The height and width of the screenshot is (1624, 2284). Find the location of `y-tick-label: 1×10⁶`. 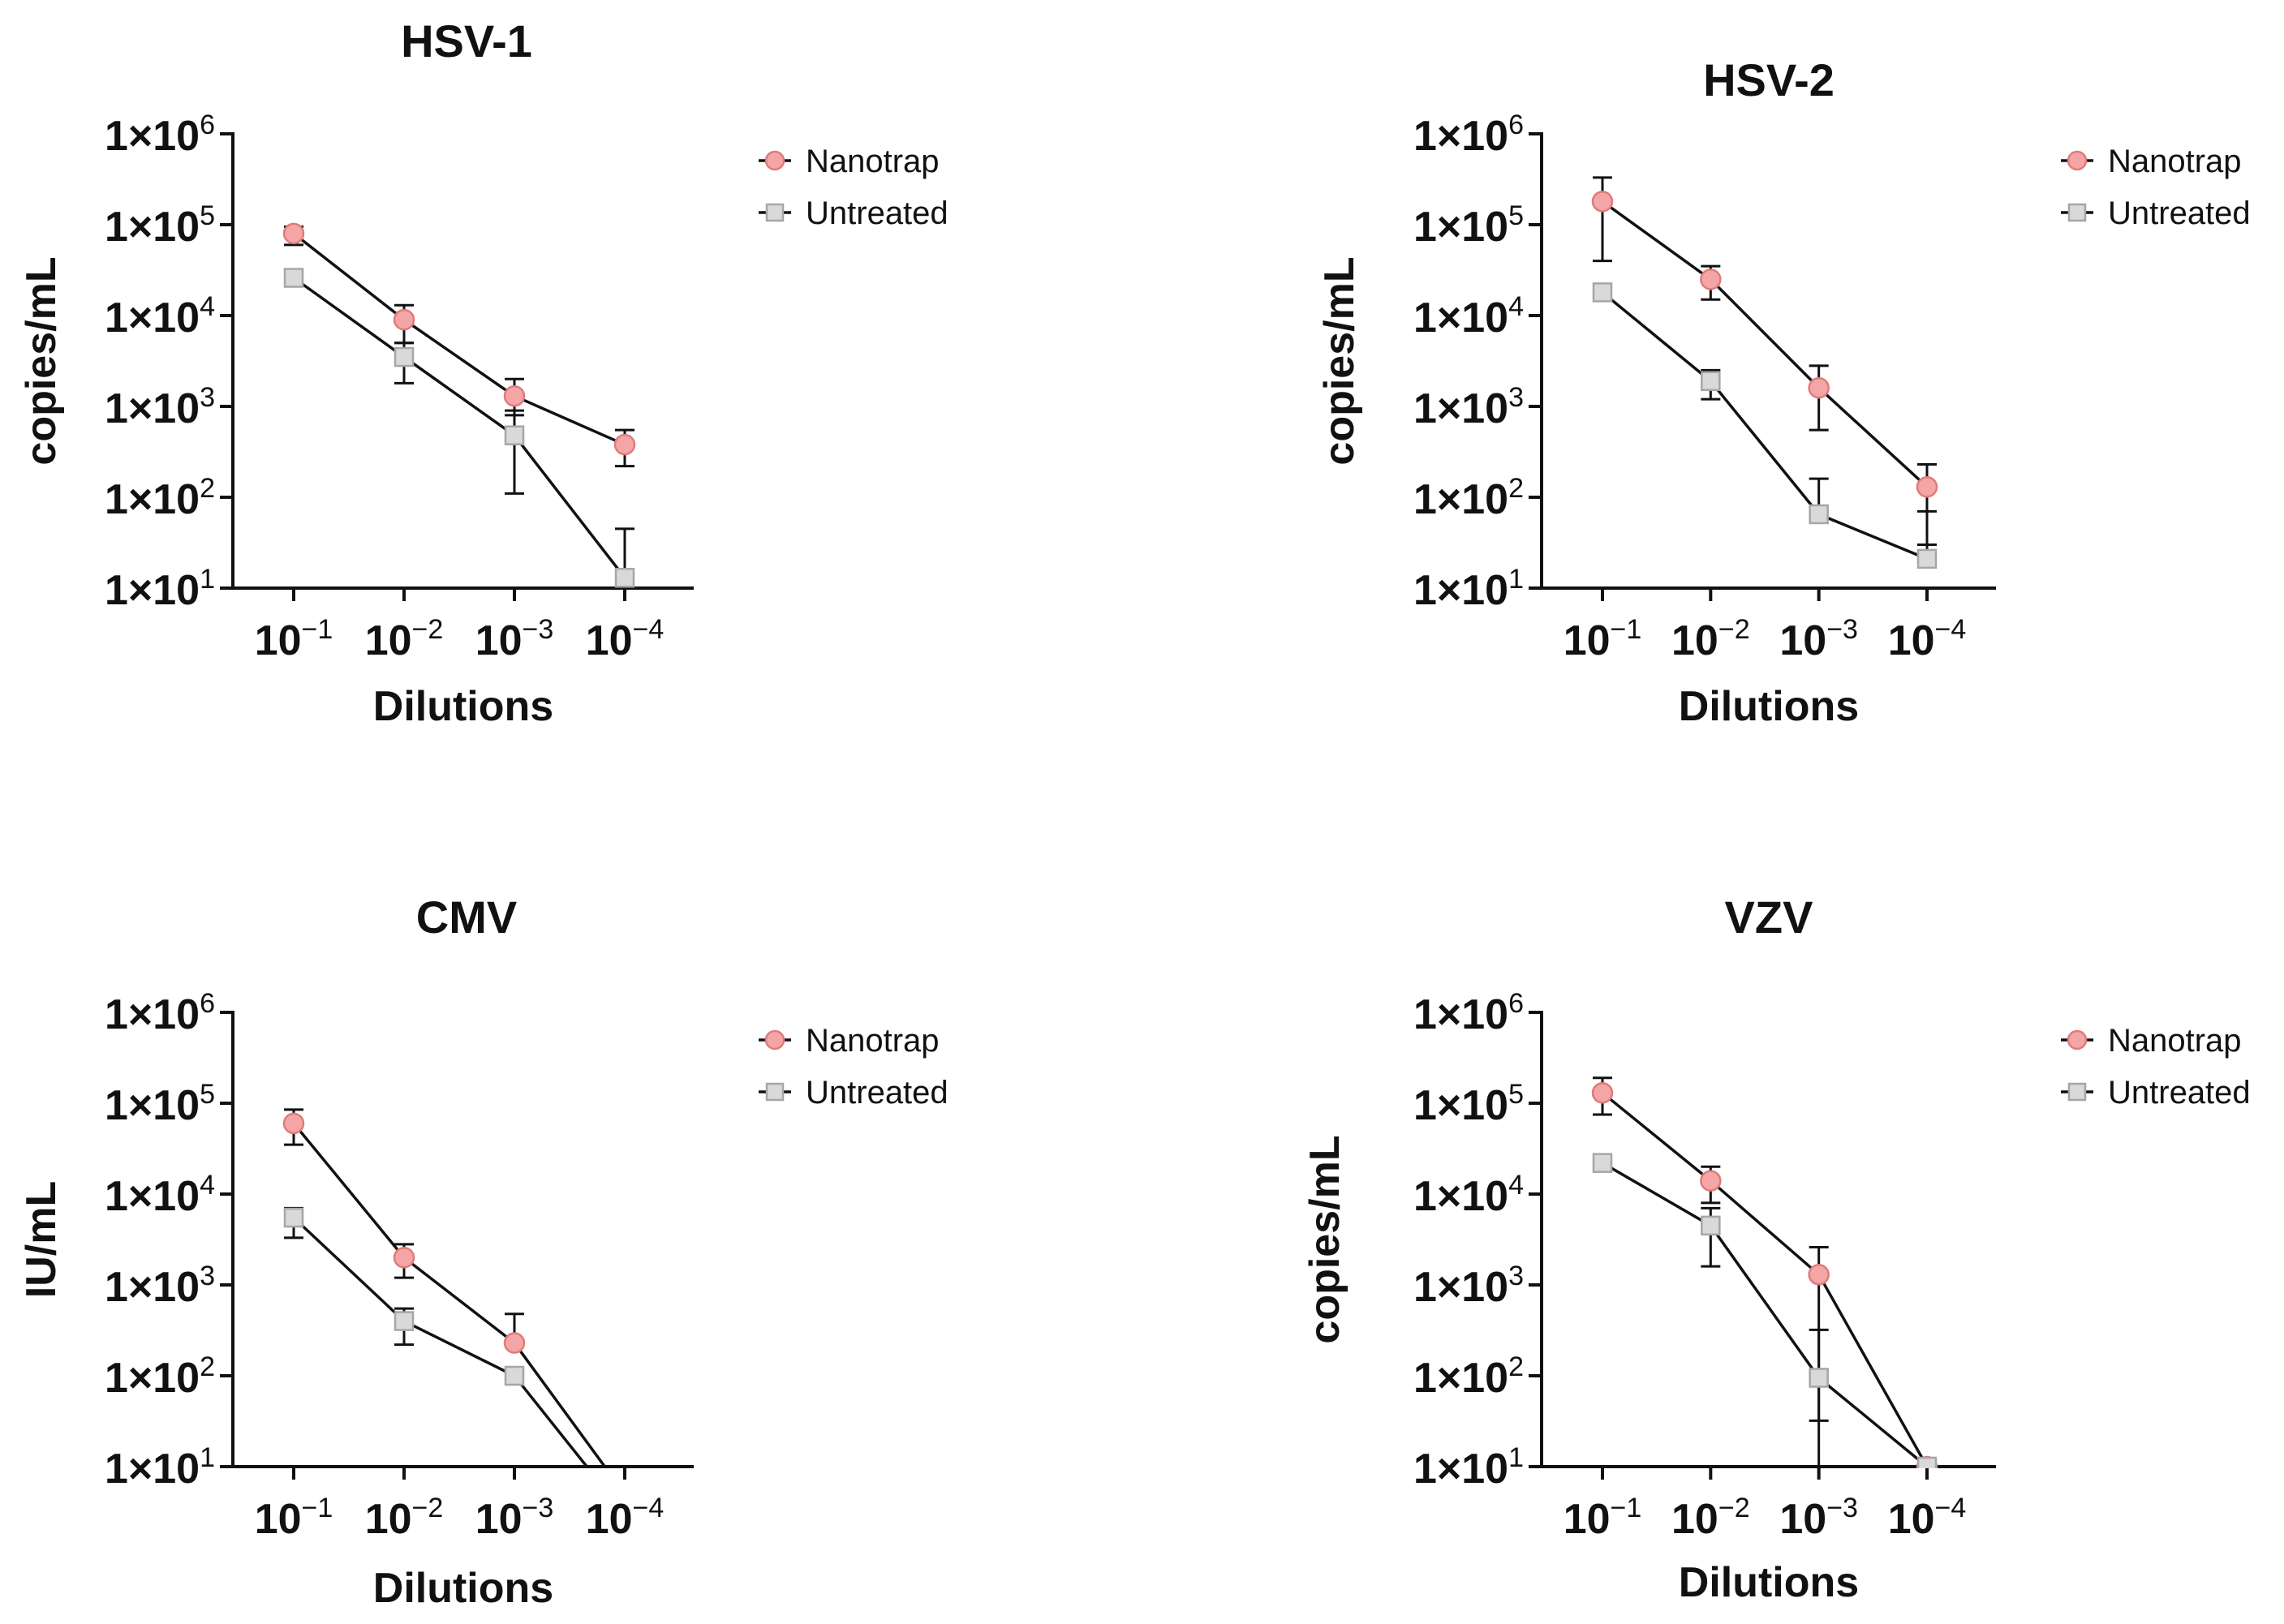

y-tick-label: 1×10⁶ is located at coordinates (1468, 135).